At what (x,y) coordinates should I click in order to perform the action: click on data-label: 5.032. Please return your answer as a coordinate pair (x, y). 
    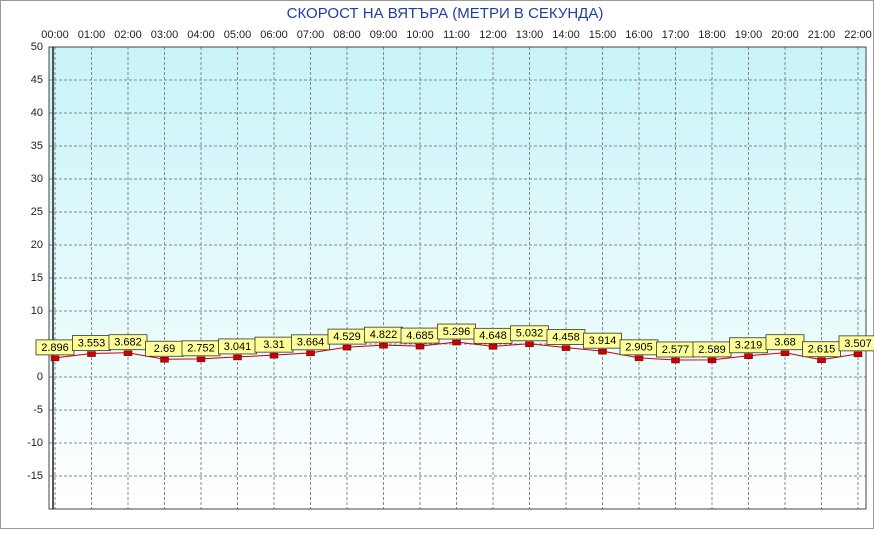
    Looking at the image, I should click on (529, 333).